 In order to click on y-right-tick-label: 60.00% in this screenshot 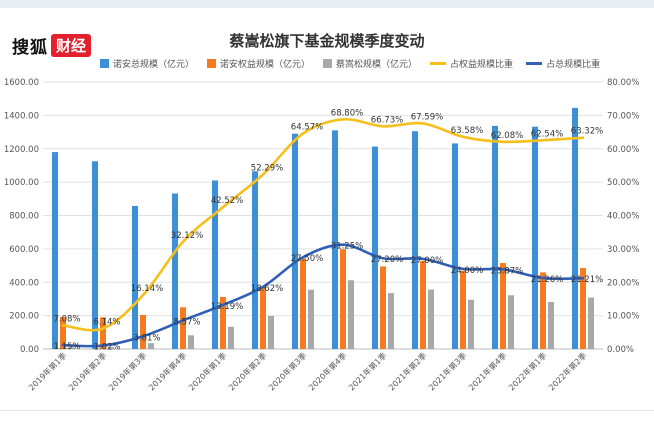, I will do `click(623, 150)`.